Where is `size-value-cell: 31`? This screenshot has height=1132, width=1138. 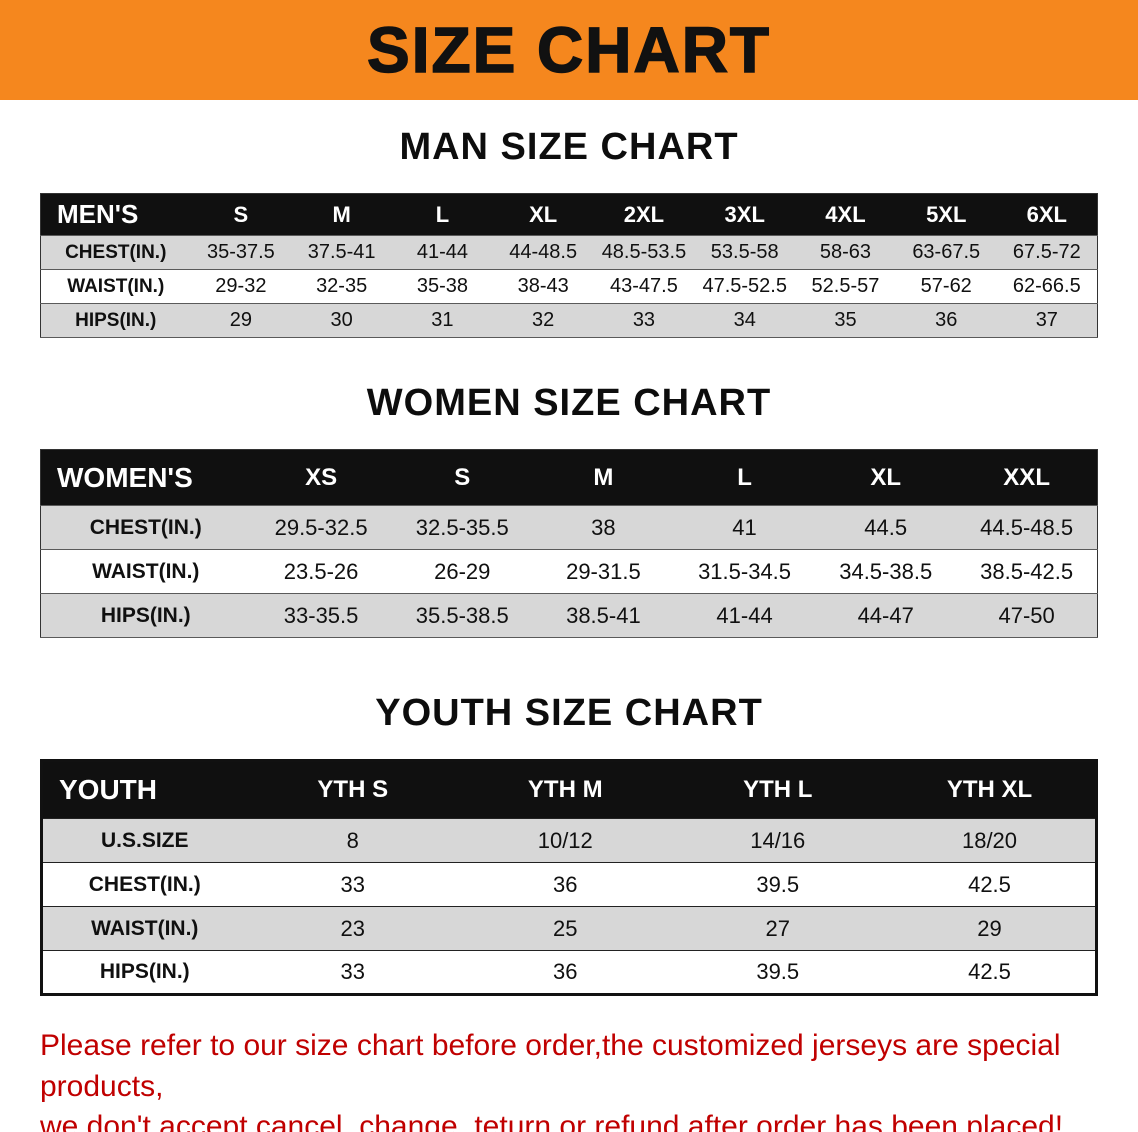
size-value-cell: 31 is located at coordinates (442, 320).